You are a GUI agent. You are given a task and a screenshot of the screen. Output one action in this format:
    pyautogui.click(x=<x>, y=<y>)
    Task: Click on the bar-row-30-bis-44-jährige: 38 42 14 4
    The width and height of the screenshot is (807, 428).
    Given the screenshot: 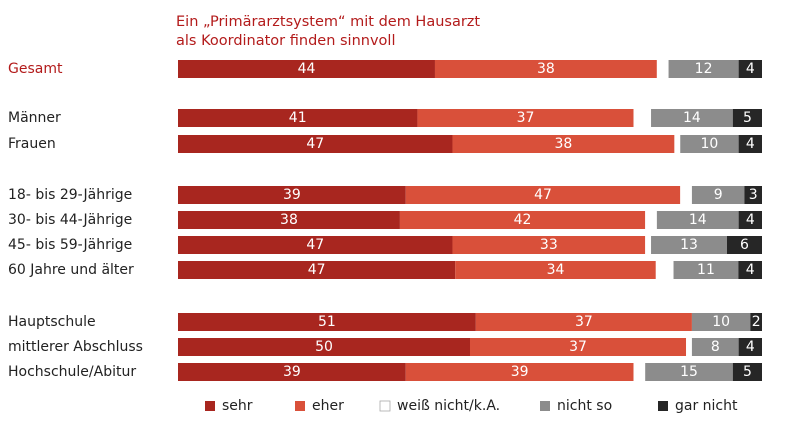 What is the action you would take?
    pyautogui.click(x=470, y=220)
    